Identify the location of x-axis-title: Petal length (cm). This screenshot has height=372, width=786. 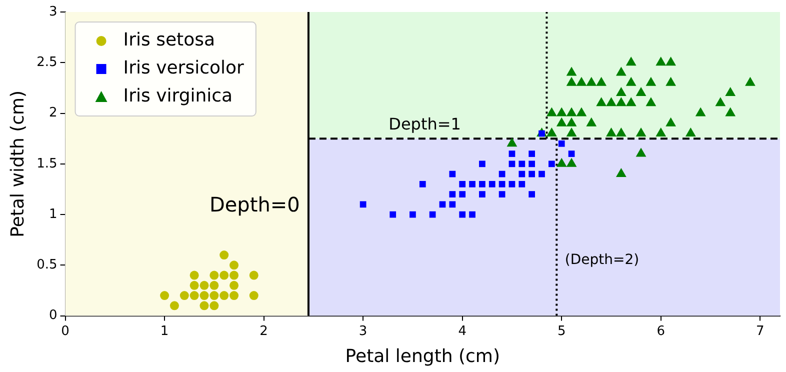
(422, 356).